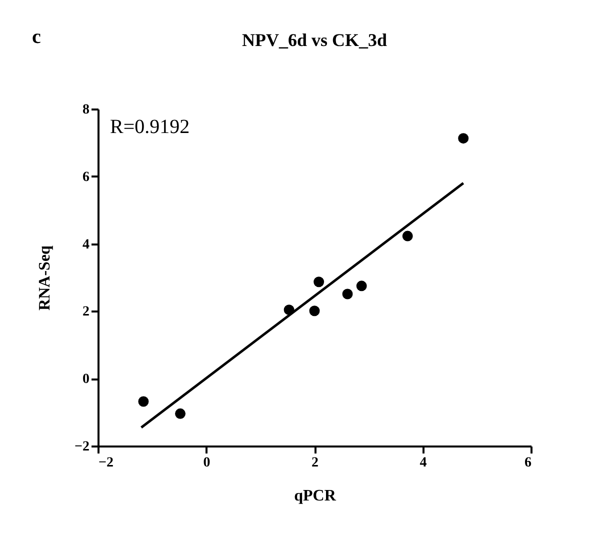 The image size is (595, 550). I want to click on x-tick-label: 4, so click(423, 463).